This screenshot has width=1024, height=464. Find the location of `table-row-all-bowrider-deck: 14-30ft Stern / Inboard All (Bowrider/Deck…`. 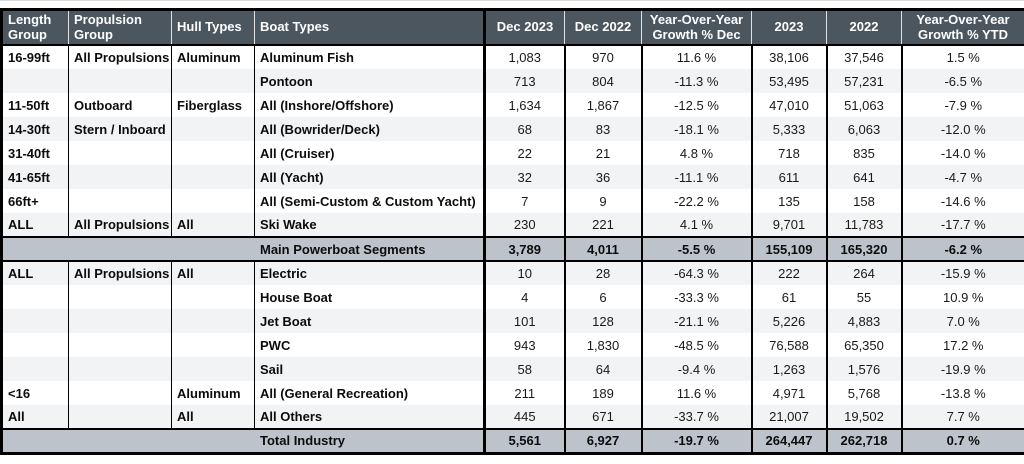

table-row-all-bowrider-deck: 14-30ft Stern / Inboard All (Bowrider/Deck… is located at coordinates (512, 129).